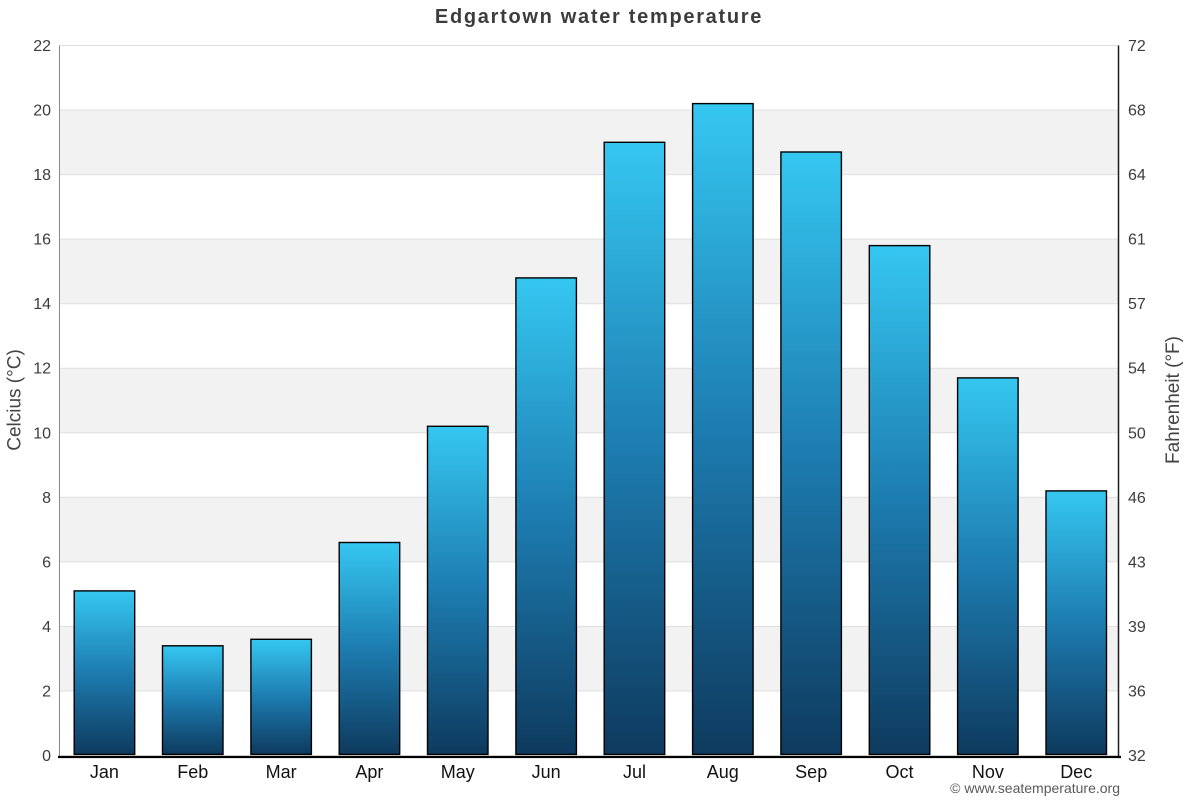  I want to click on svg-text: 50, so click(1137, 433).